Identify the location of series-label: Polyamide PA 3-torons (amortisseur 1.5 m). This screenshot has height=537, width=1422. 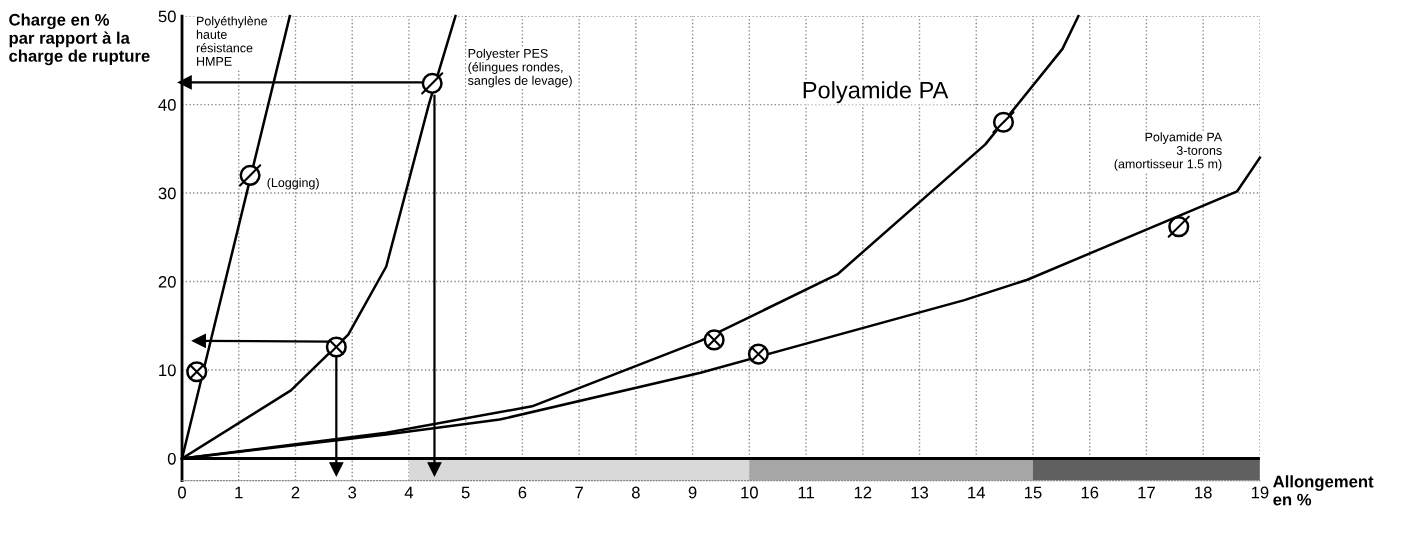
(1168, 151).